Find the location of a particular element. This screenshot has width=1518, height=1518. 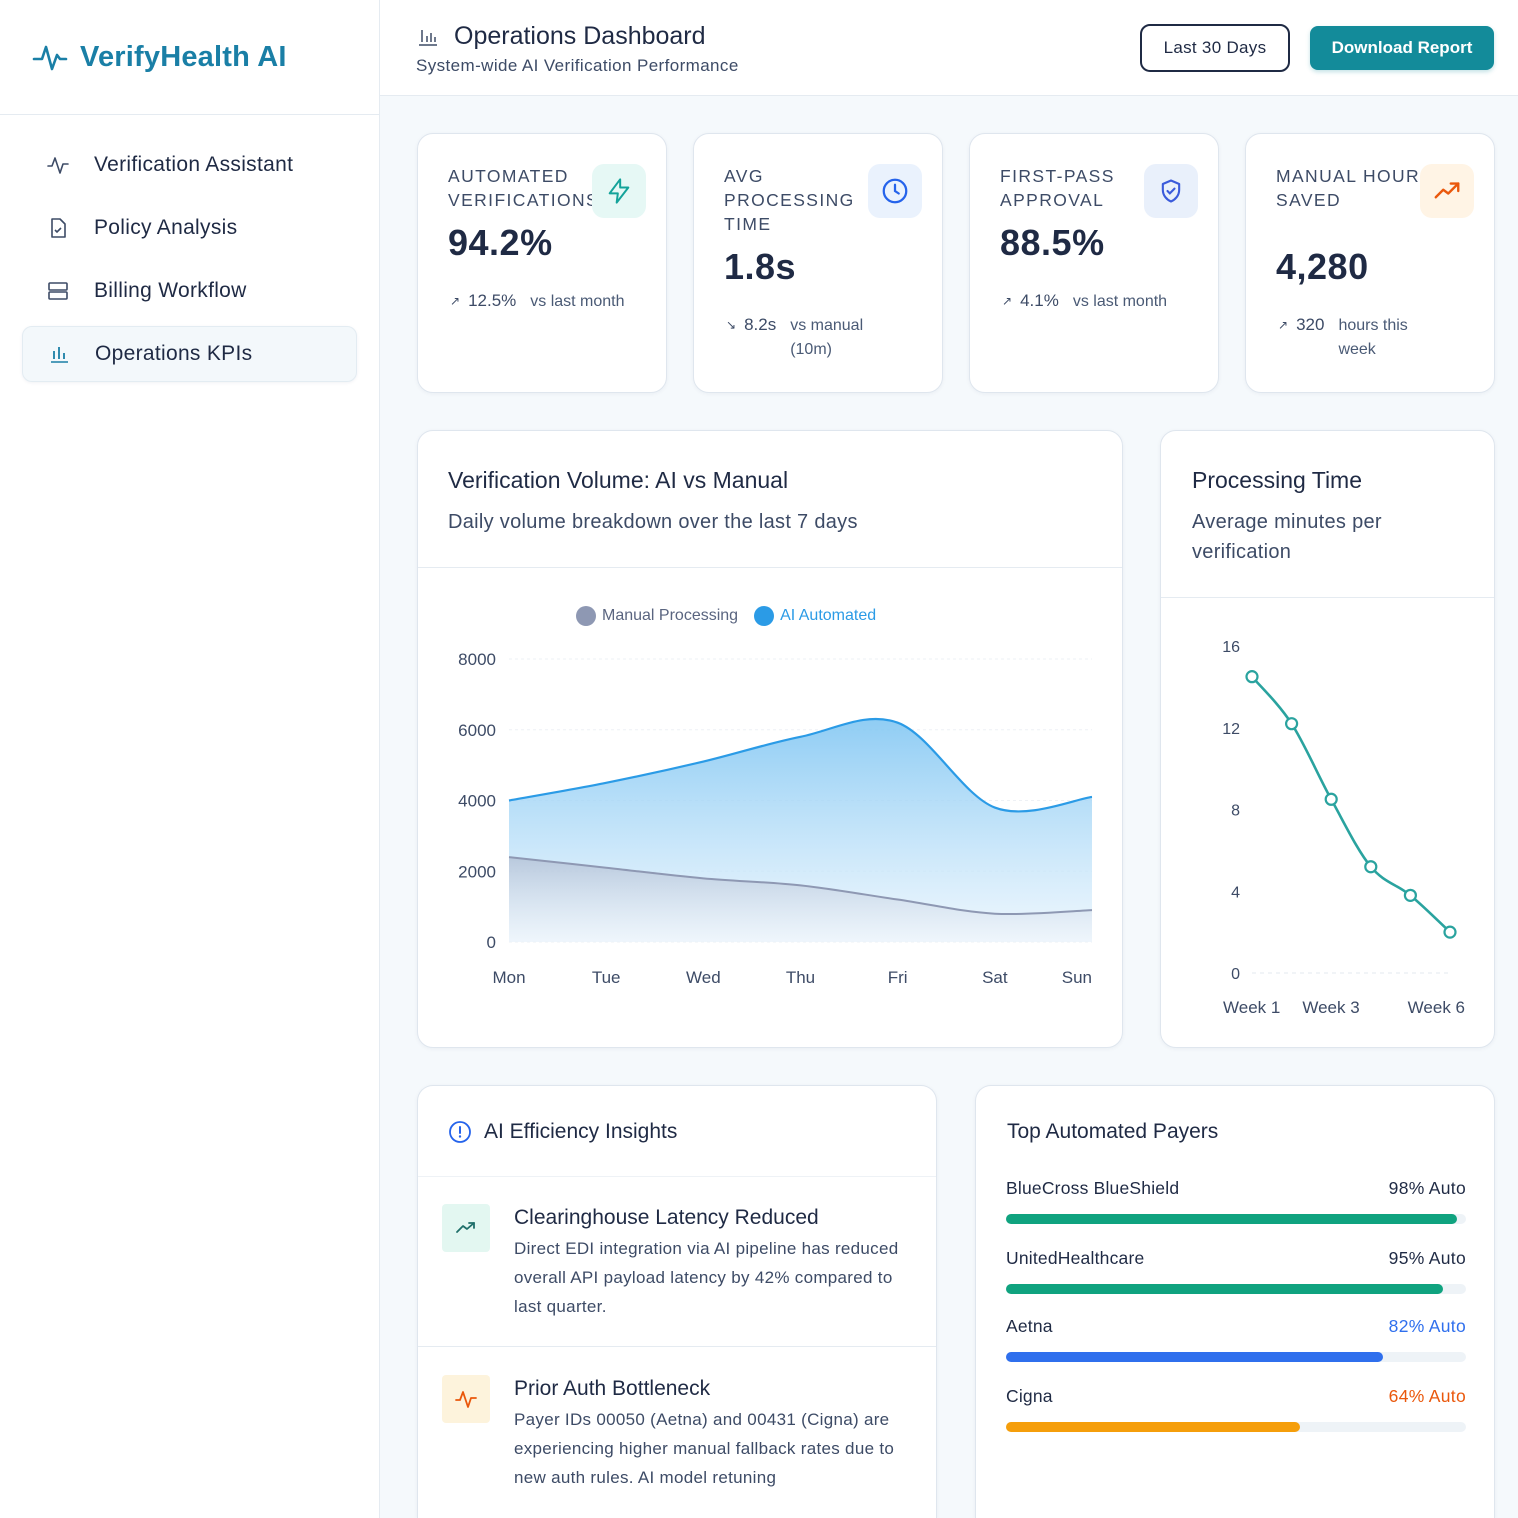

kpi-value: 1.8s is located at coordinates (760, 266).